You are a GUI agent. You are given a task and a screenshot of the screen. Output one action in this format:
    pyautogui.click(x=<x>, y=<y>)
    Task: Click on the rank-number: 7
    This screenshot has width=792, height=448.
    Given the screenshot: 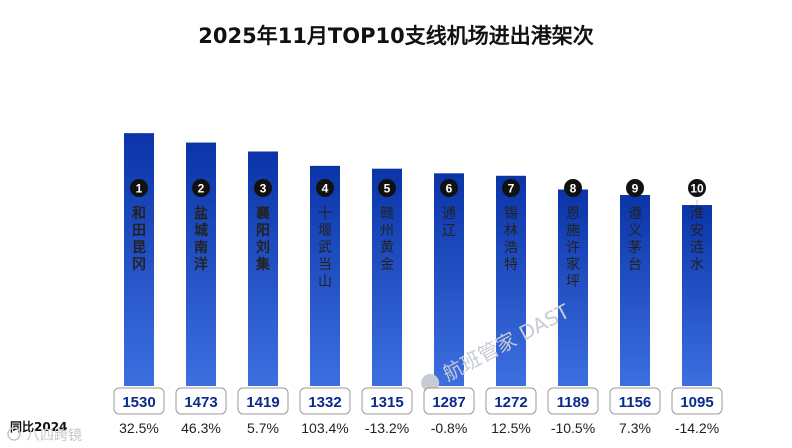 What is the action you would take?
    pyautogui.click(x=511, y=189)
    